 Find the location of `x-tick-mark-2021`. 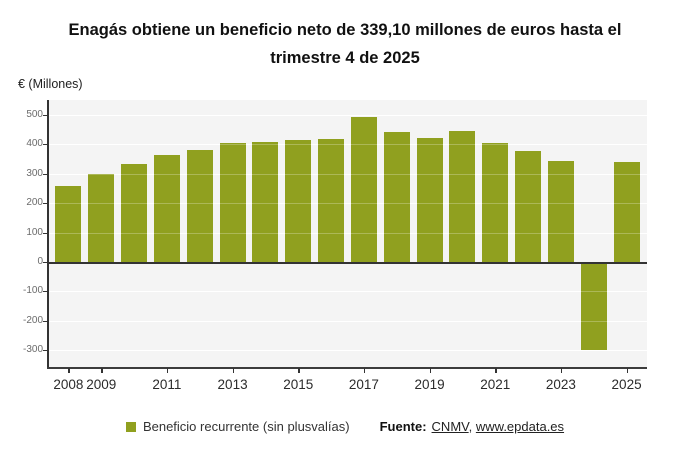

x-tick-mark-2021 is located at coordinates (496, 370).